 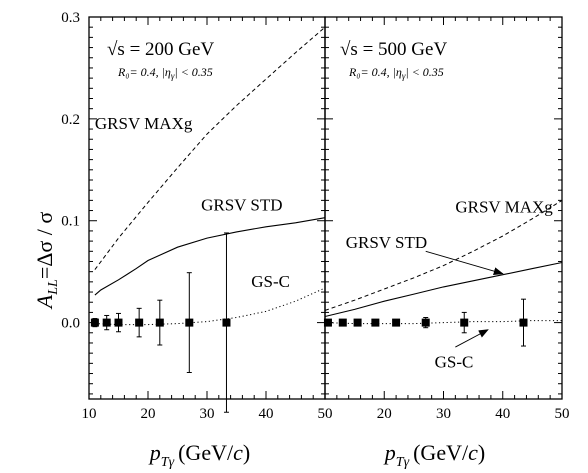 I want to click on y-tick-label: 0.1, so click(x=70, y=222).